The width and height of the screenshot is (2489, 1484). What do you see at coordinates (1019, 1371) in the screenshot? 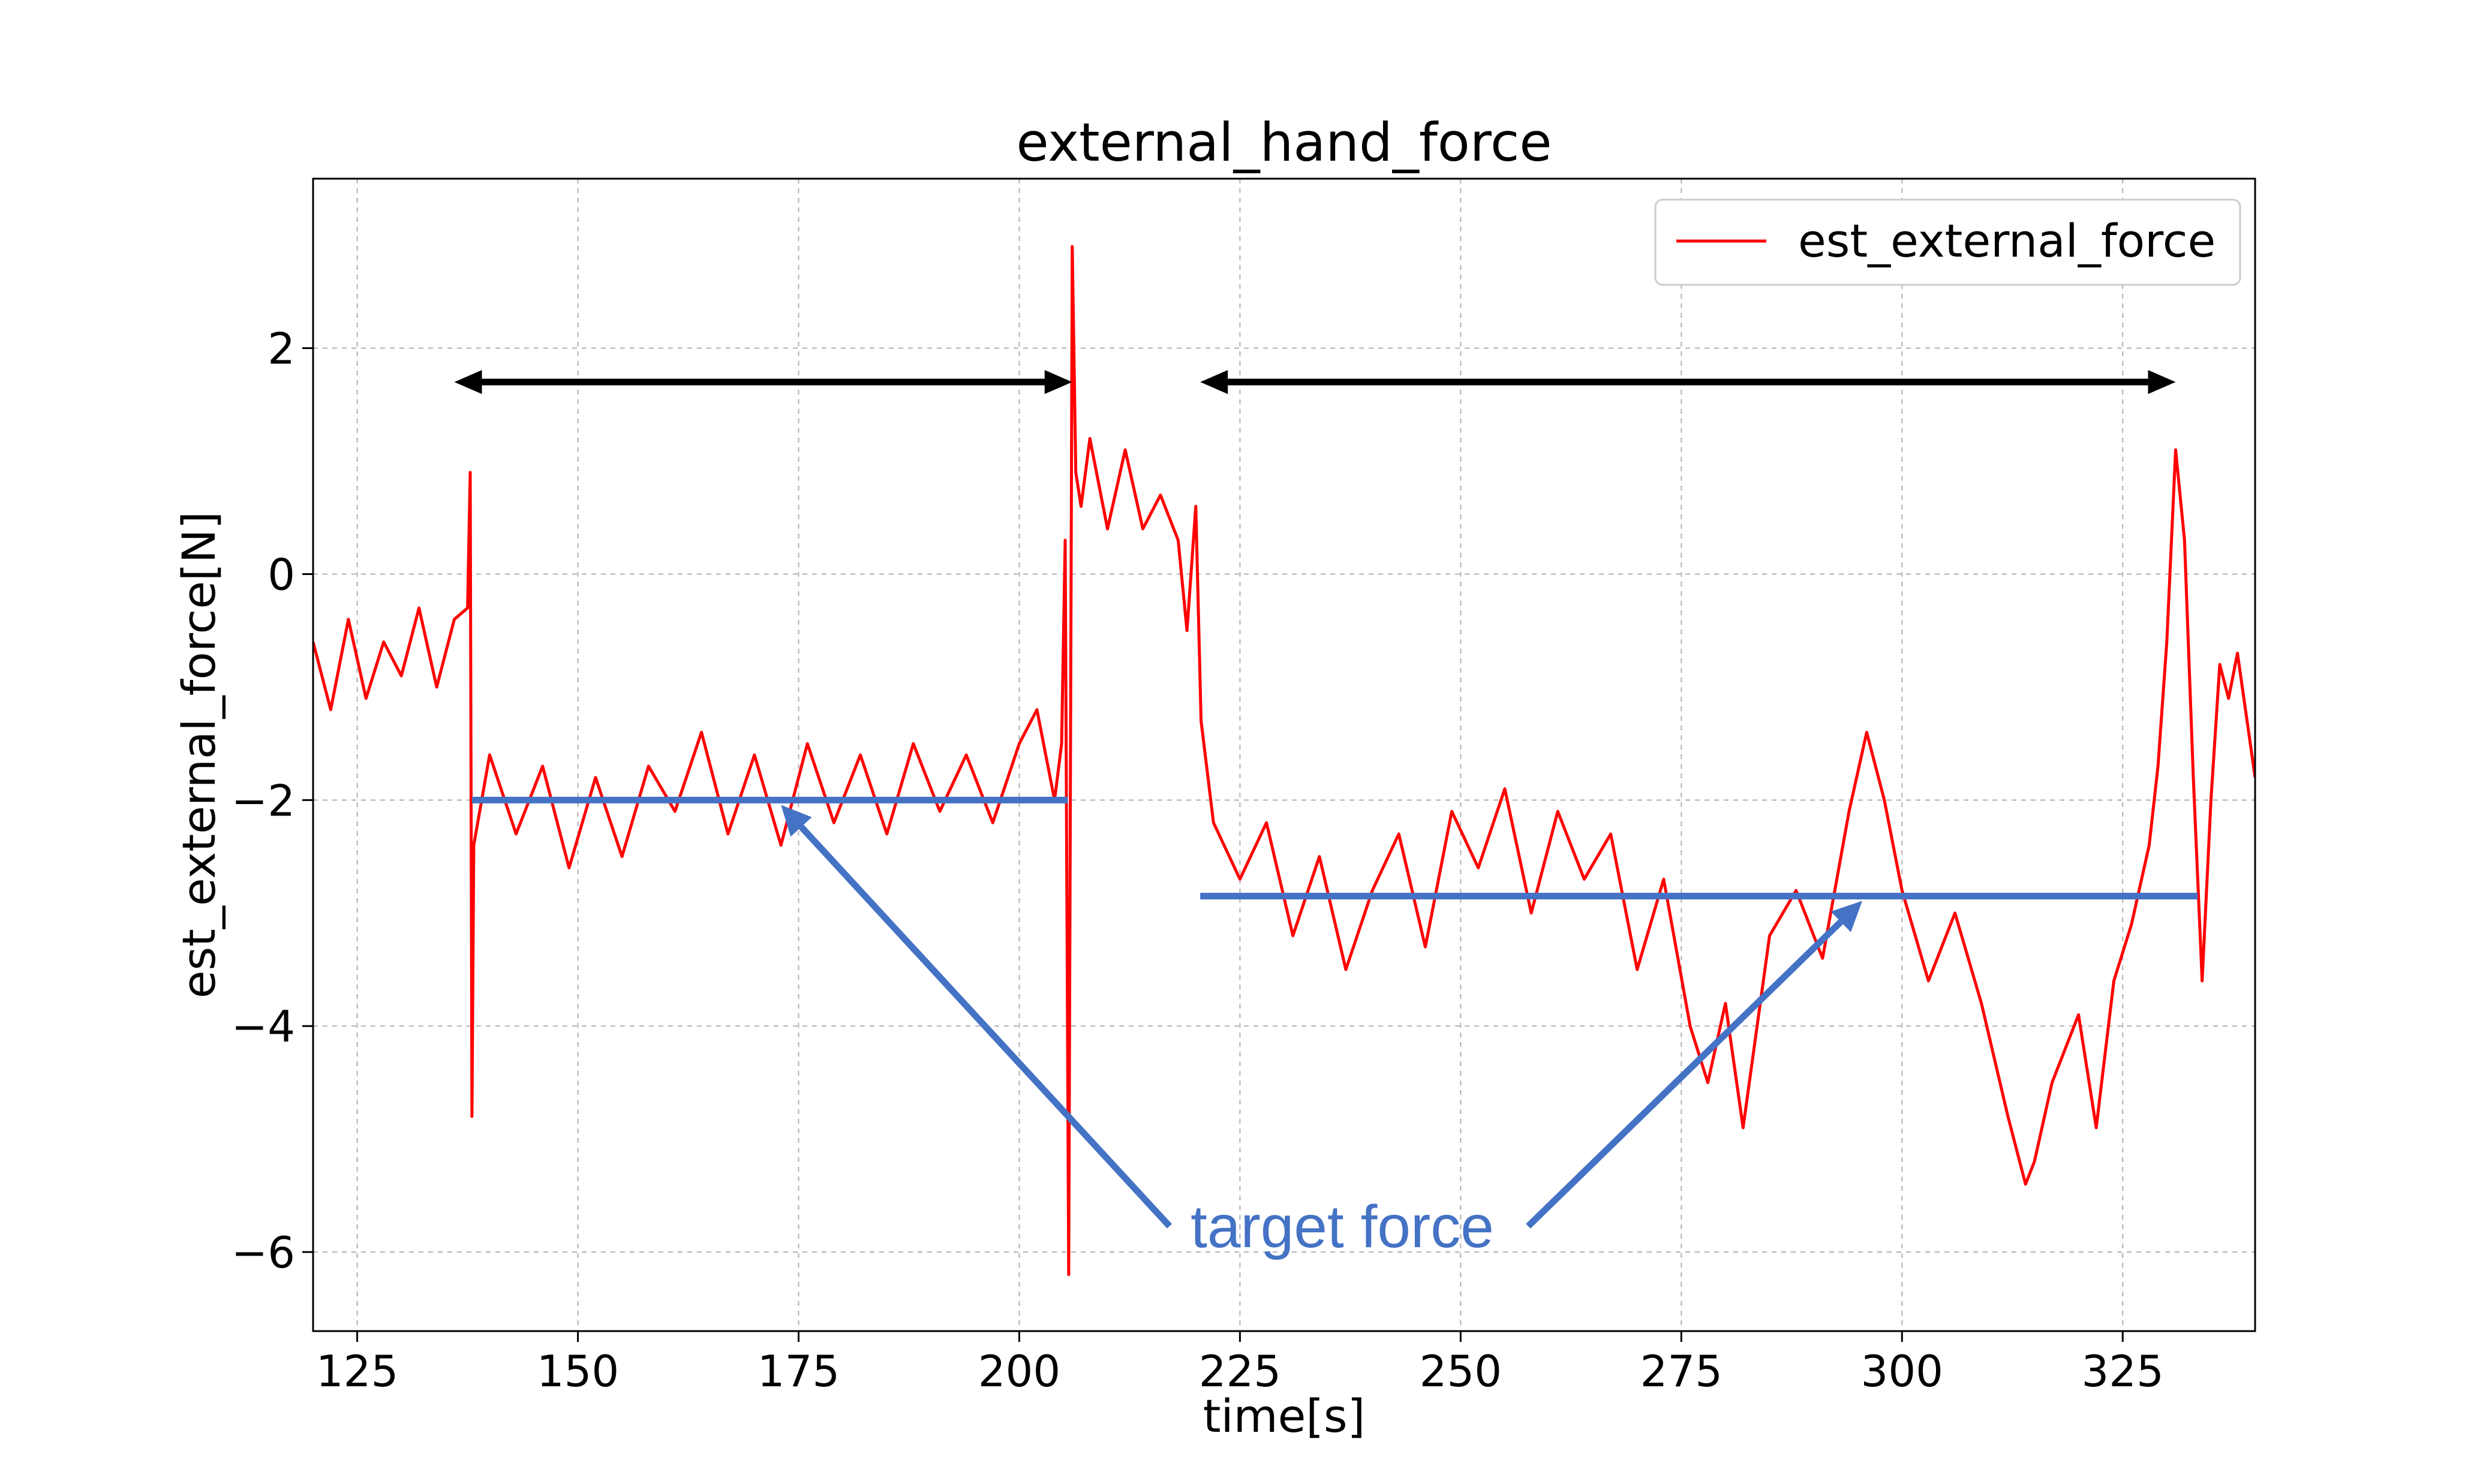
I see `x-tick-label: 200` at bounding box center [1019, 1371].